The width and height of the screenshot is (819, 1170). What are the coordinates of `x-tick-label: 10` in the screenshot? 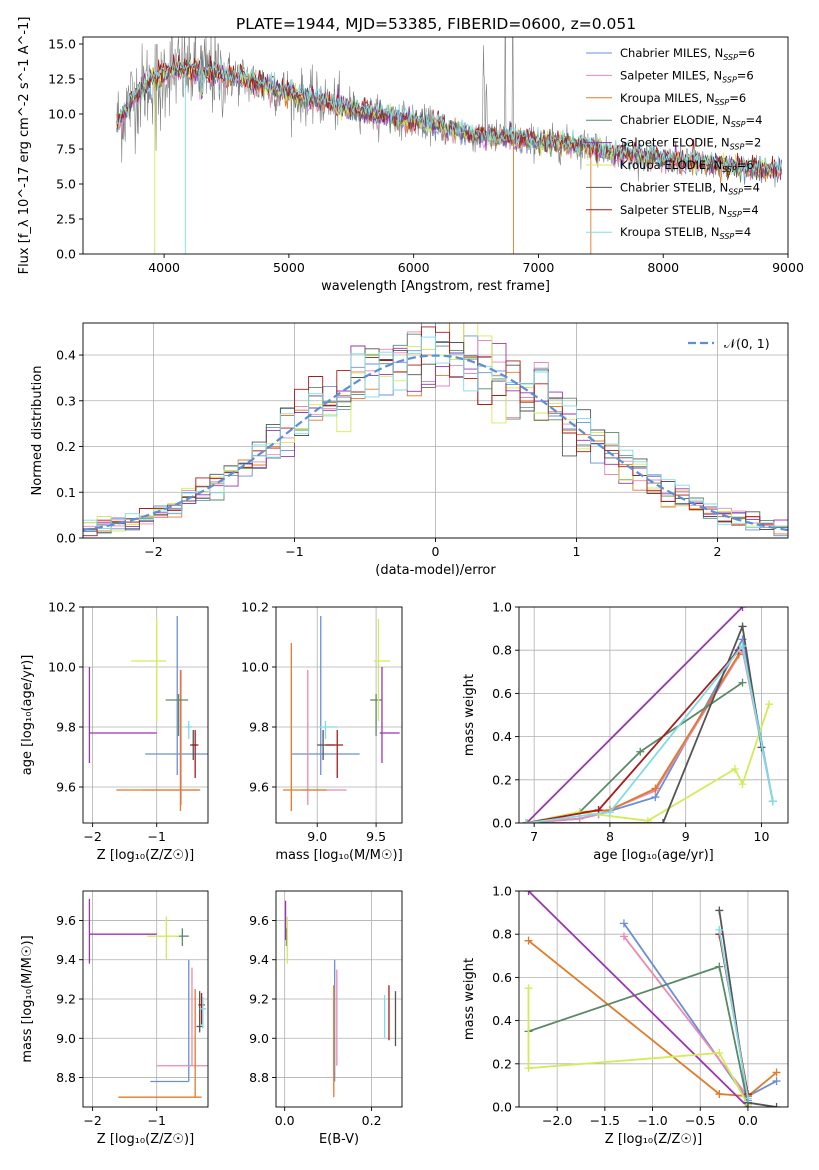 It's located at (762, 836).